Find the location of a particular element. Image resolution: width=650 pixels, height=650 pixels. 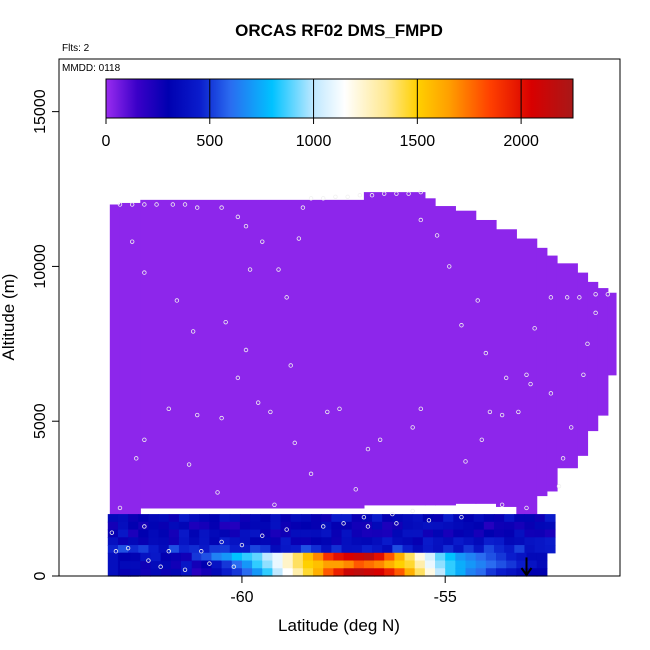

date-annotation: MMDD: 0118 is located at coordinates (91, 68).